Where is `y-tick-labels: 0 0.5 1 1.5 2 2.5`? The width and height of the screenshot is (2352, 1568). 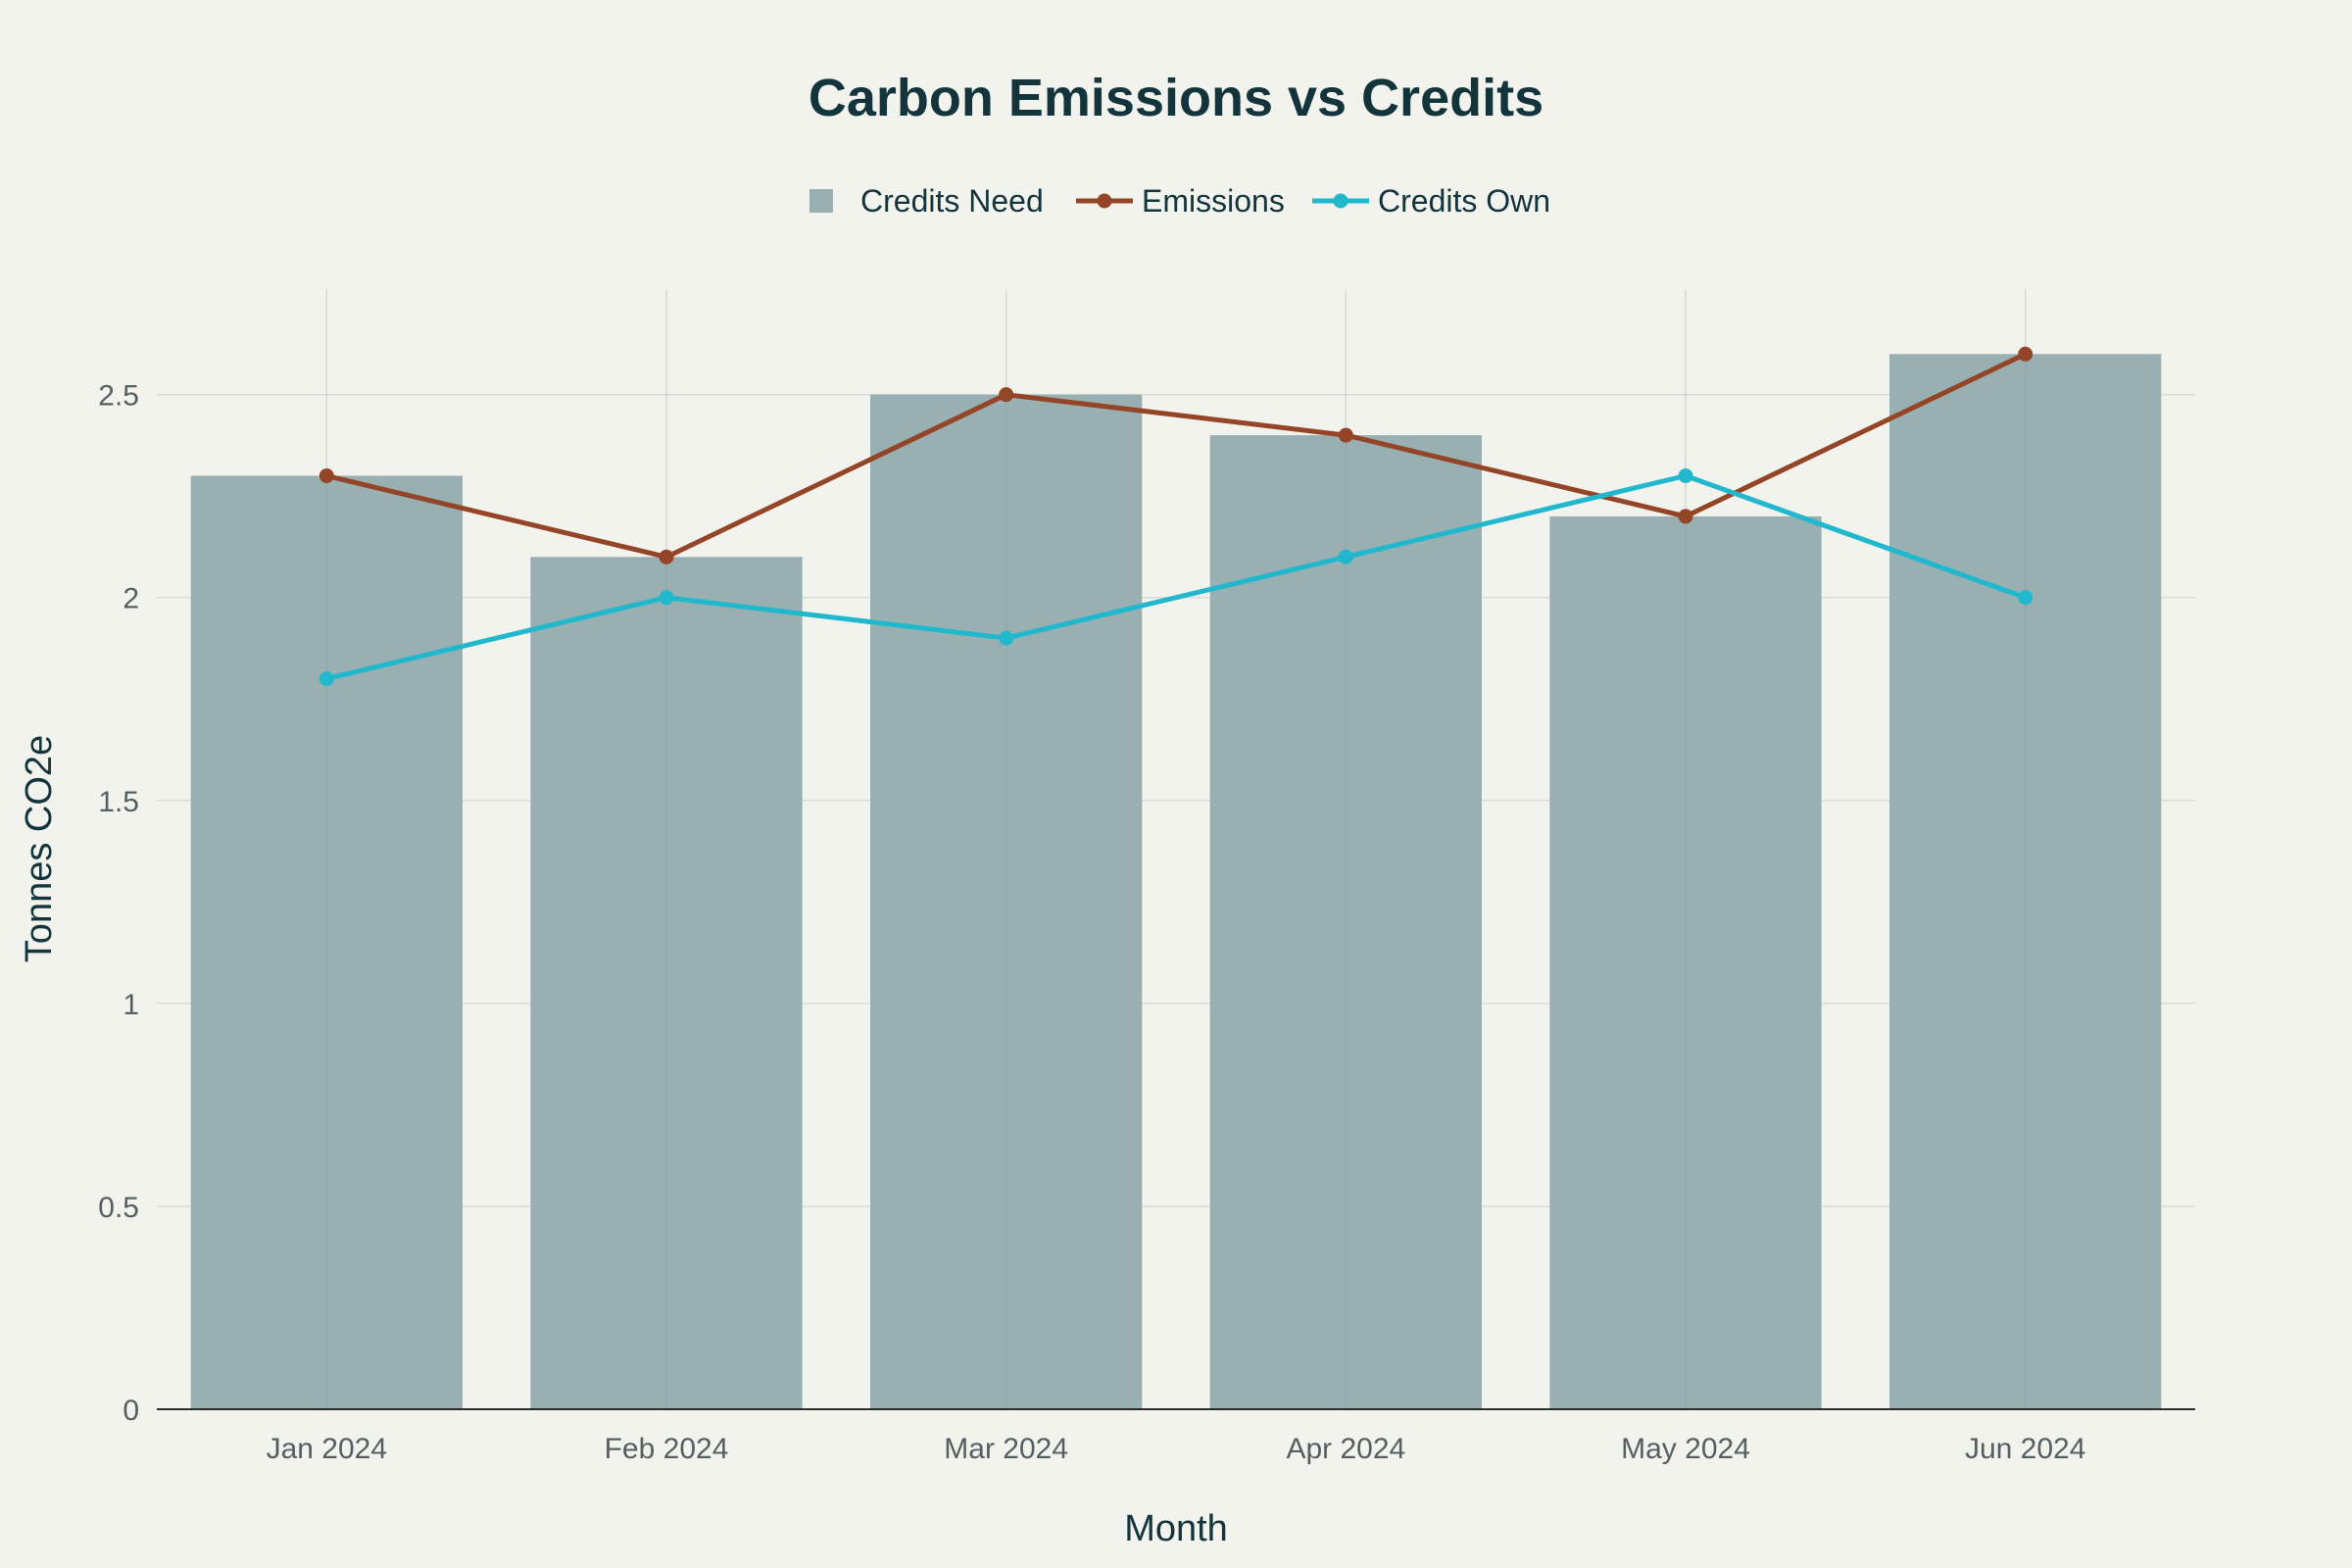 y-tick-labels: 0 0.5 1 1.5 2 2.5 is located at coordinates (118, 903).